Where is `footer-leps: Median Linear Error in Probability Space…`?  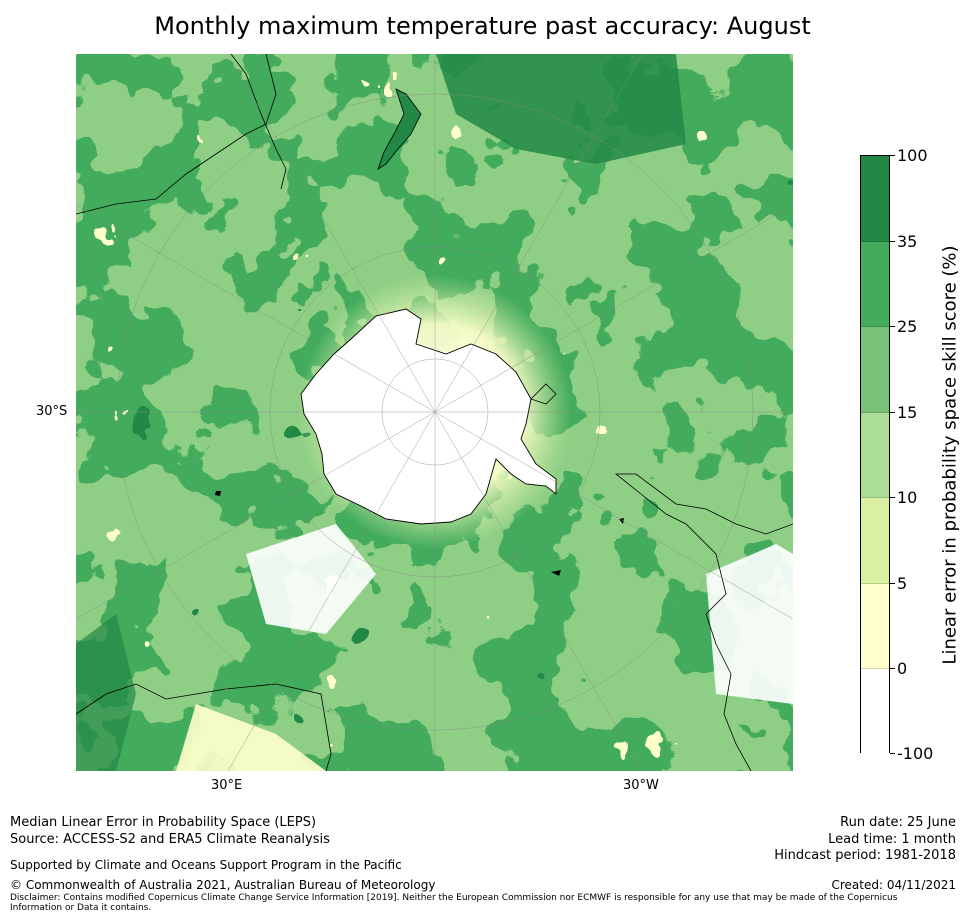
footer-leps: Median Linear Error in Probability Space… is located at coordinates (163, 822).